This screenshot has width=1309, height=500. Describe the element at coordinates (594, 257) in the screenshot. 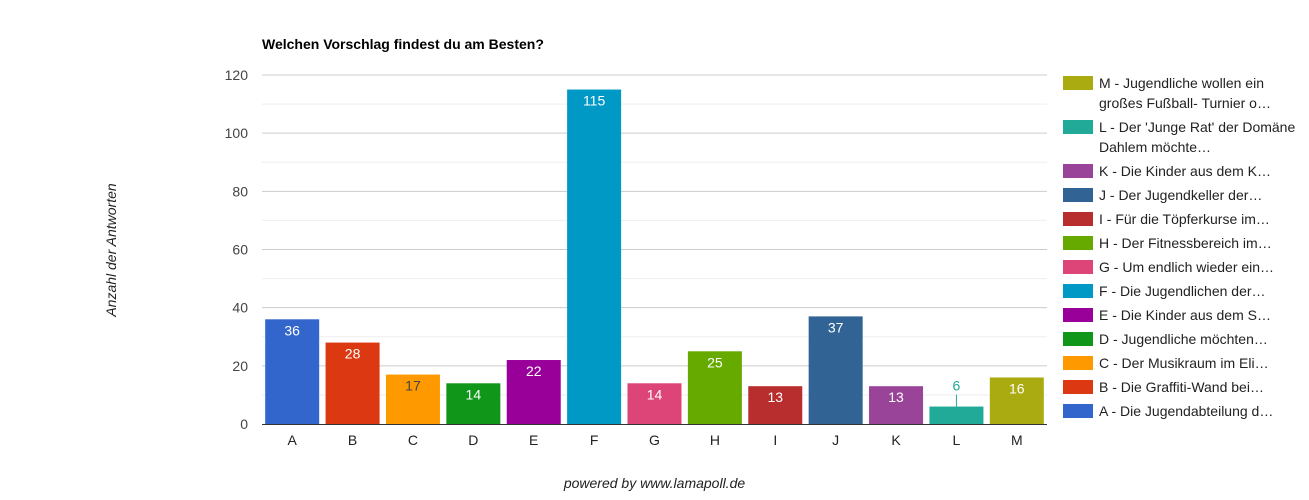

I see `bar-F` at that location.